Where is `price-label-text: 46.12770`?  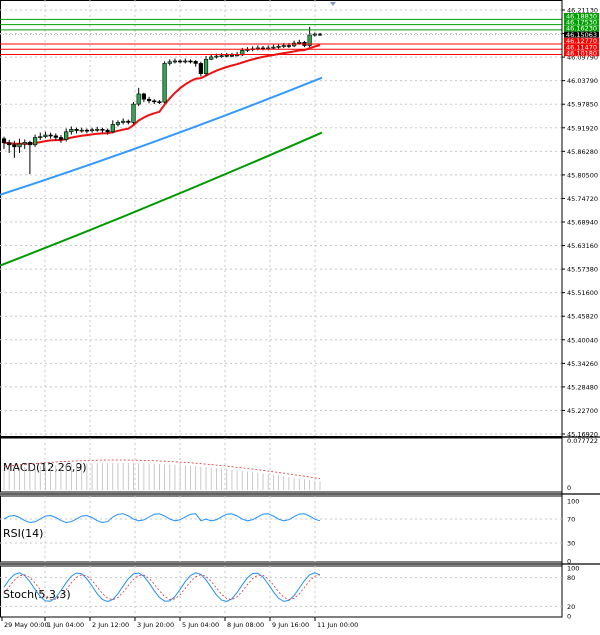
price-label-text: 46.12770 is located at coordinates (581, 41).